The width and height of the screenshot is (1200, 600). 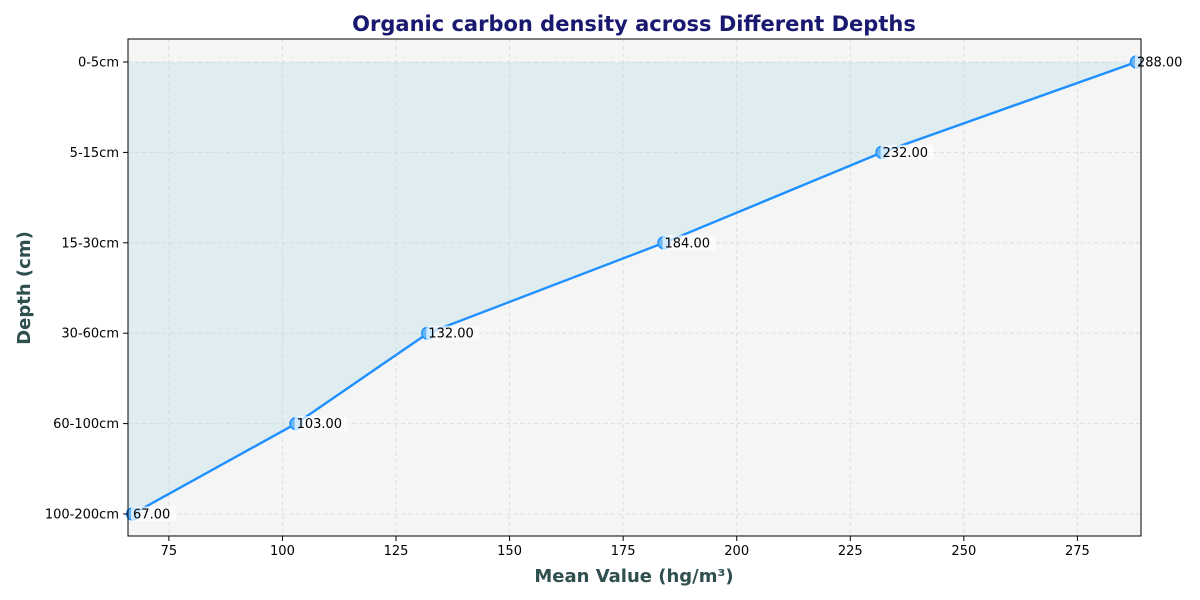 I want to click on y-tick-label: 30-60cm, so click(x=90, y=334).